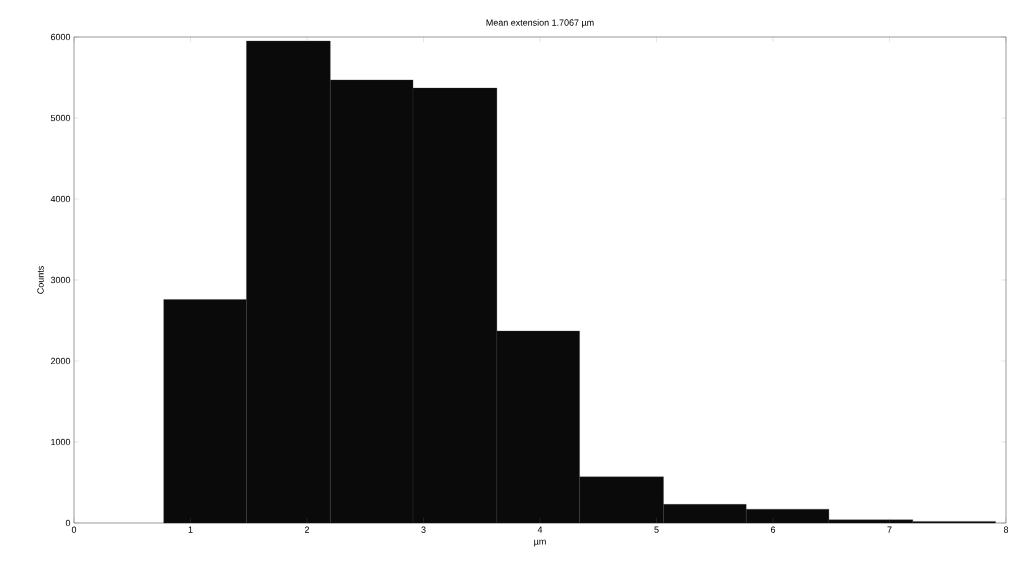 This screenshot has width=1011, height=572. Describe the element at coordinates (60, 37) in the screenshot. I see `y-tick-label: 6000` at that location.